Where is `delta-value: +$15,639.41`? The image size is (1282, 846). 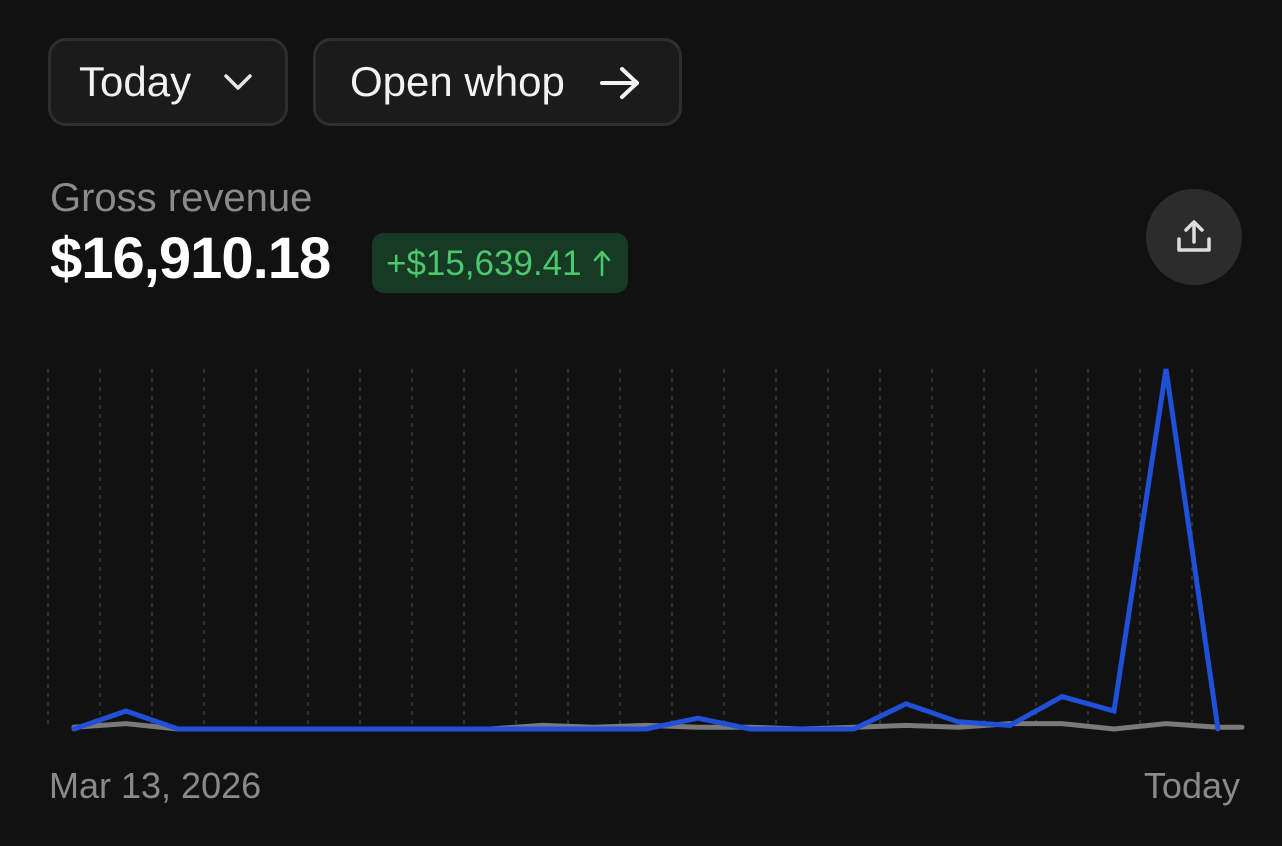 delta-value: +$15,639.41 is located at coordinates (484, 263).